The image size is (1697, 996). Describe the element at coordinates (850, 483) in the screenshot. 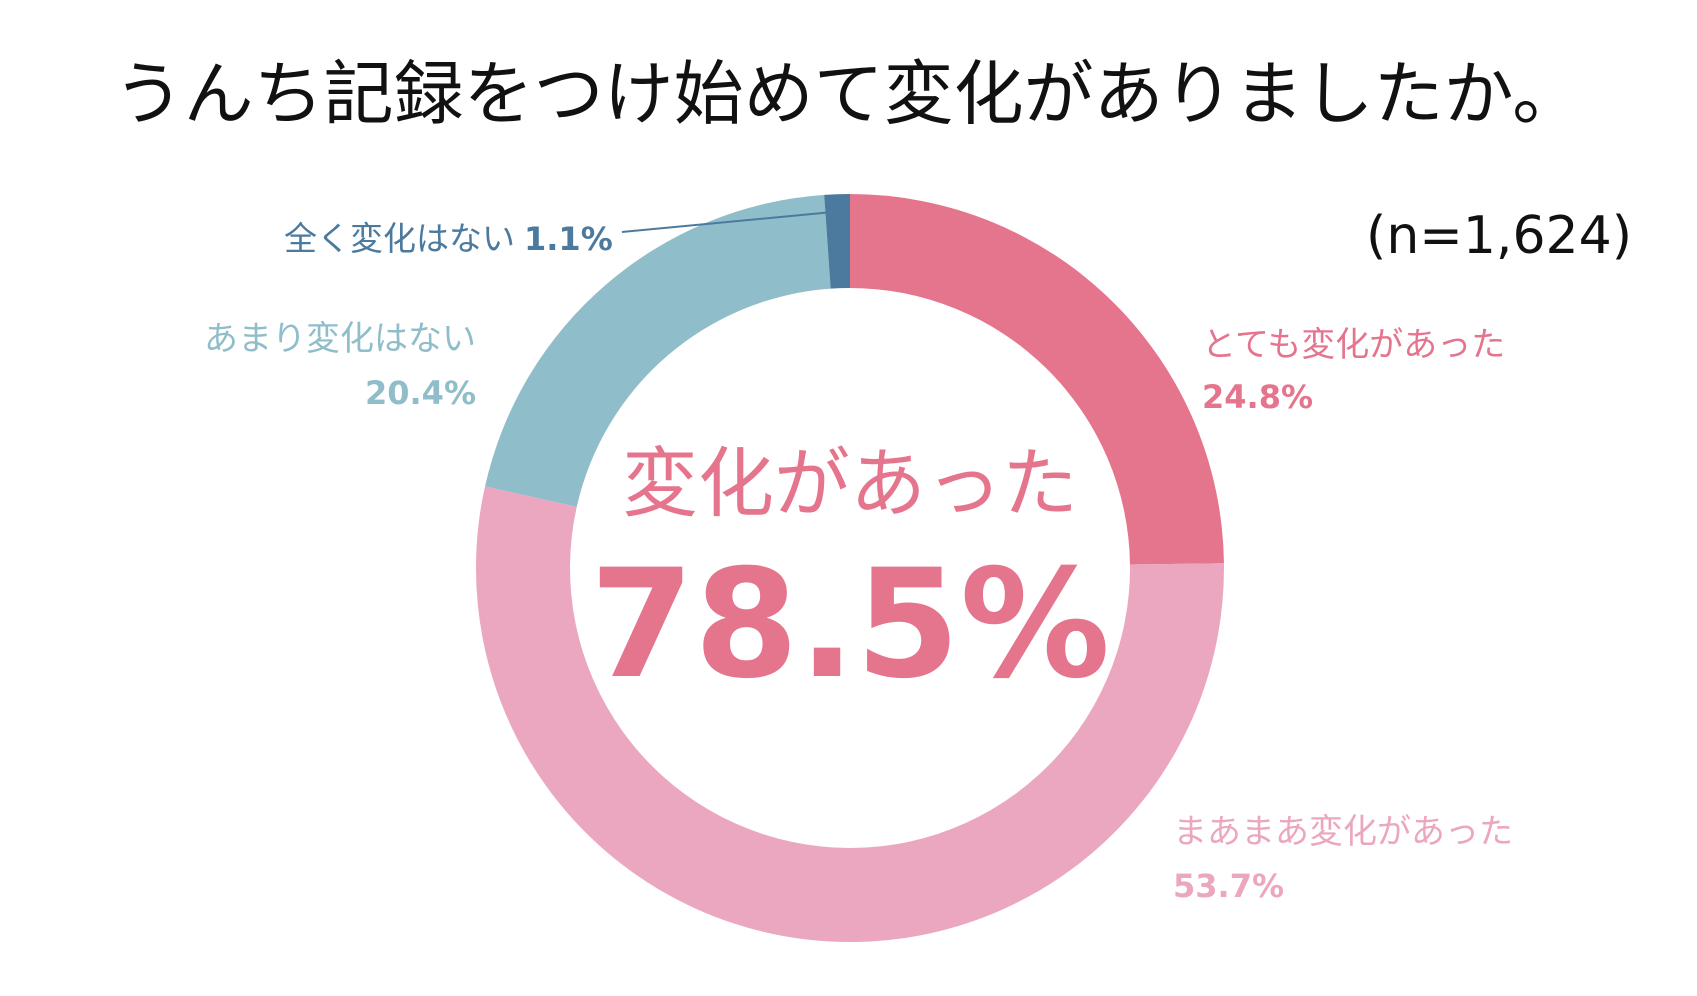

I see `center-label: 変化があった` at that location.